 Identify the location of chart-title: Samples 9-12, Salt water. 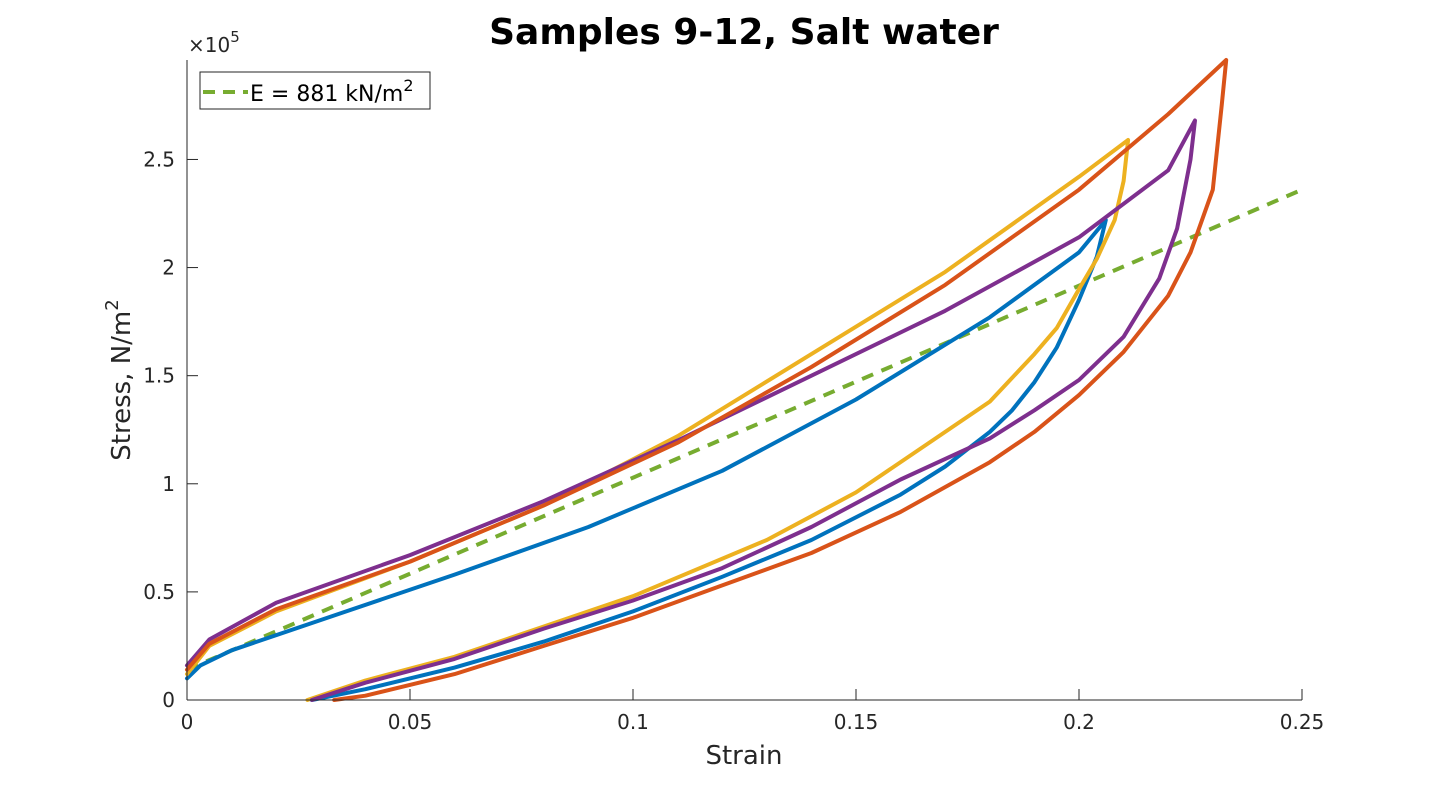
(744, 32).